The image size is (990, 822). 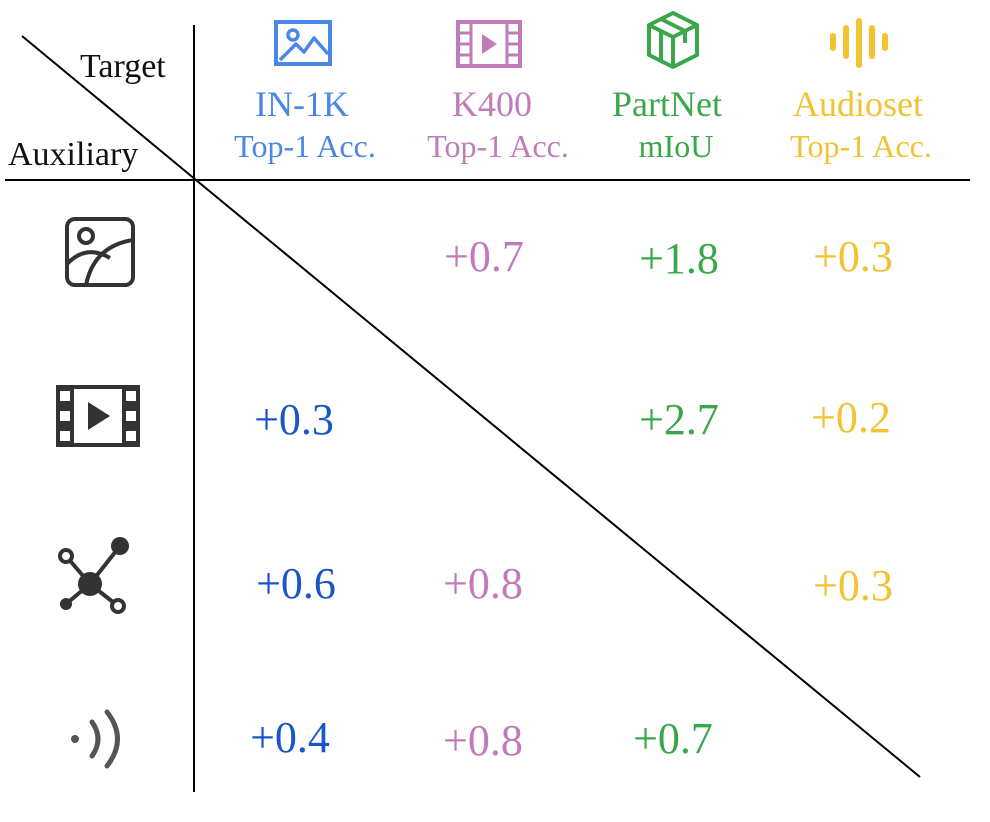 I want to click on column-header-in1k: IN-1K, so click(x=302, y=104).